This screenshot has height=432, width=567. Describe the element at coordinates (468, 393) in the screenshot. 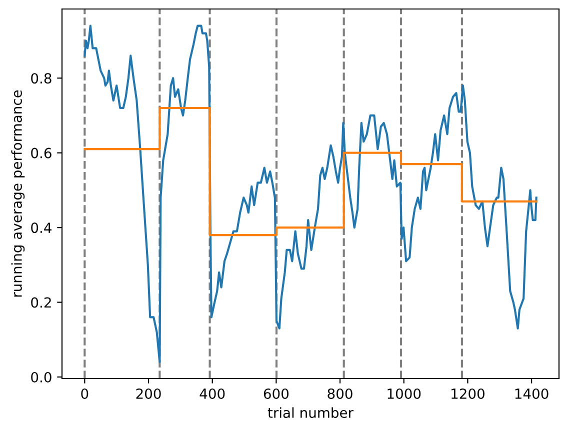

I see `x-tick-label: 1200` at that location.